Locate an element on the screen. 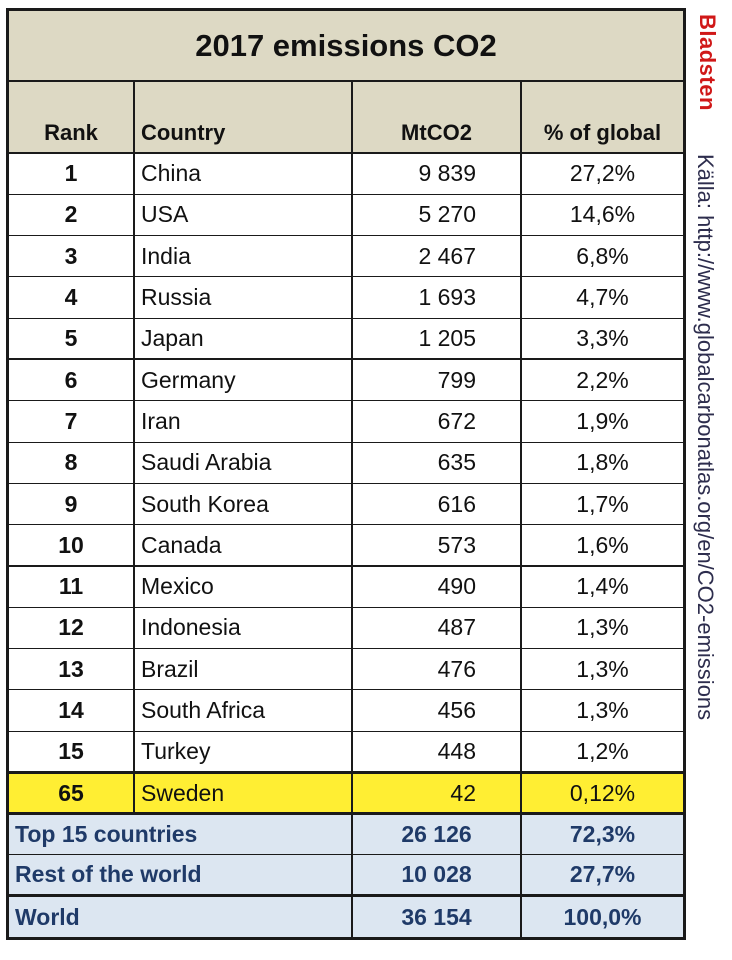 The height and width of the screenshot is (960, 732). summary-row-world: World 36 154 100,0% is located at coordinates (346, 915).